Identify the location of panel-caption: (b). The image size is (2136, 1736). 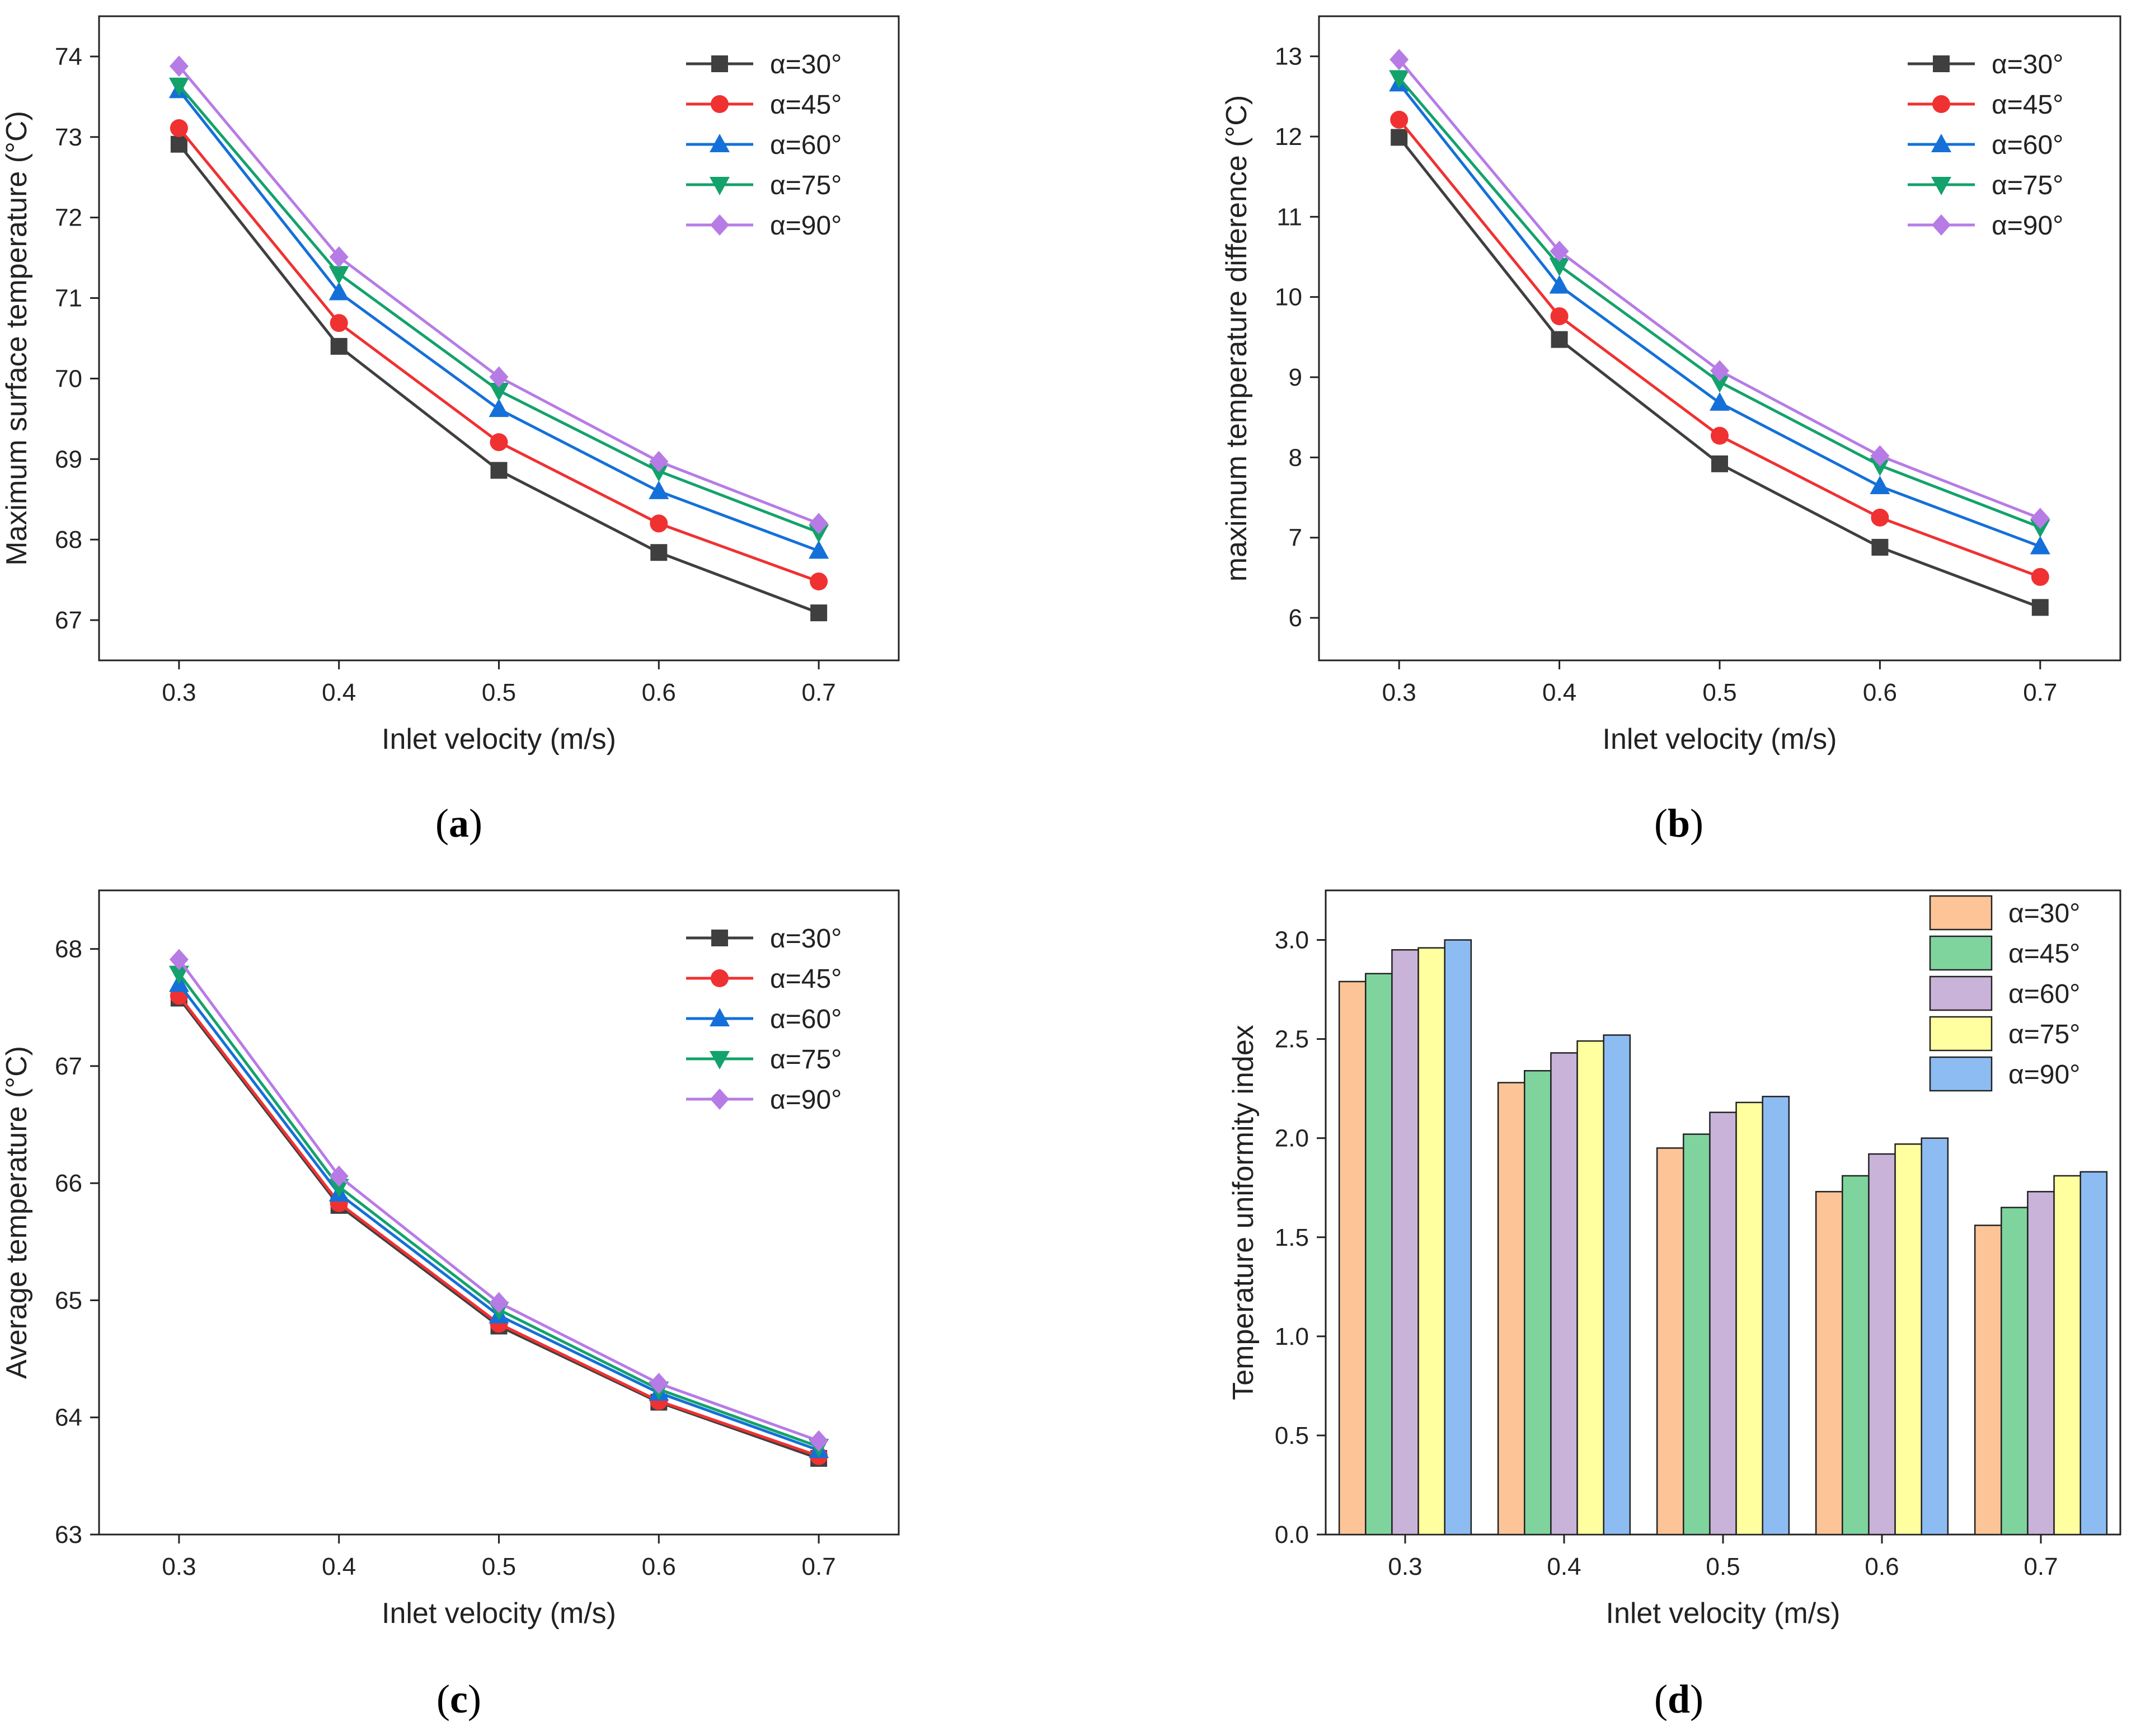
(1678, 824).